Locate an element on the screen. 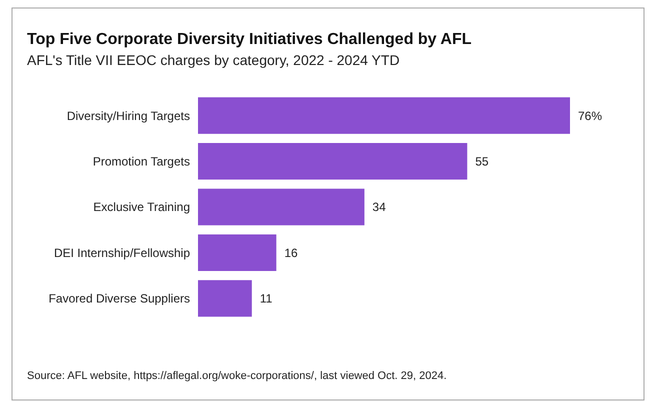  chart-subtitle: AFL's Title VII EEOC charges by category, 2022 - 2024 YTD is located at coordinates (213, 60).